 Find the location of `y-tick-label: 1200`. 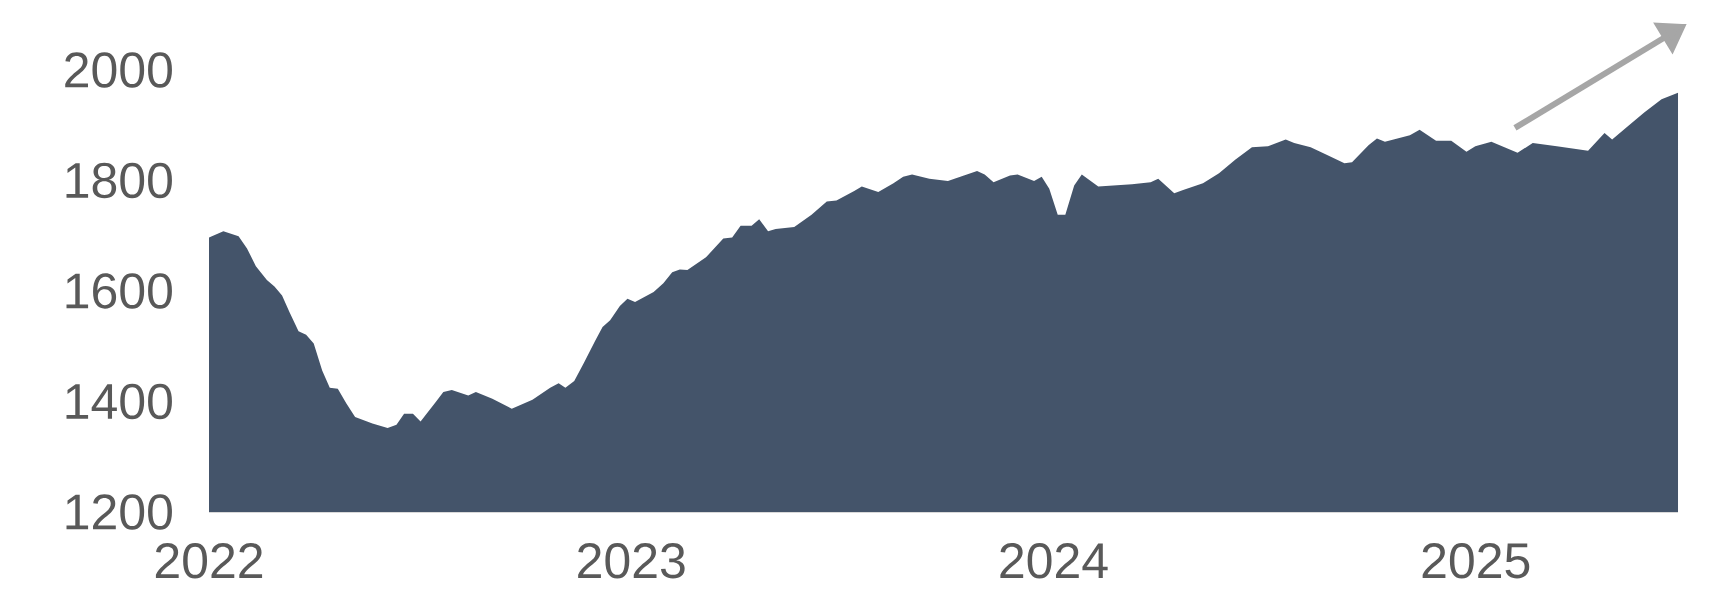

y-tick-label: 1200 is located at coordinates (119, 512).